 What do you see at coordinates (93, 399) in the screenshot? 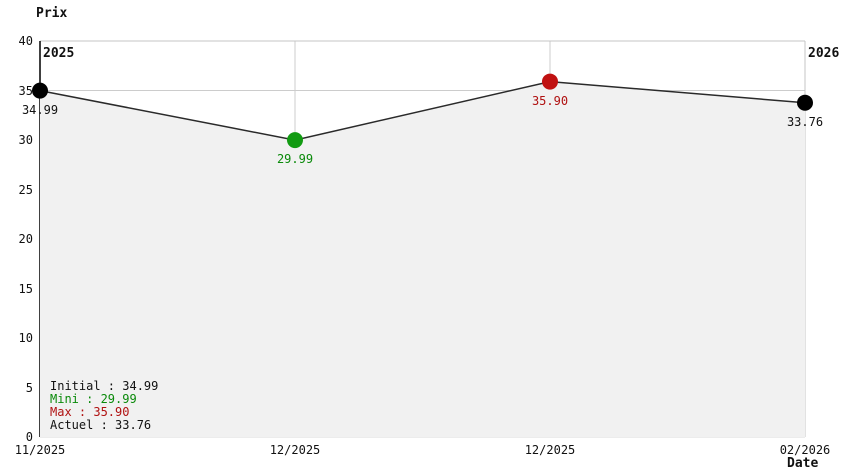
I see `legend-item-1: Mini : 29.99` at bounding box center [93, 399].